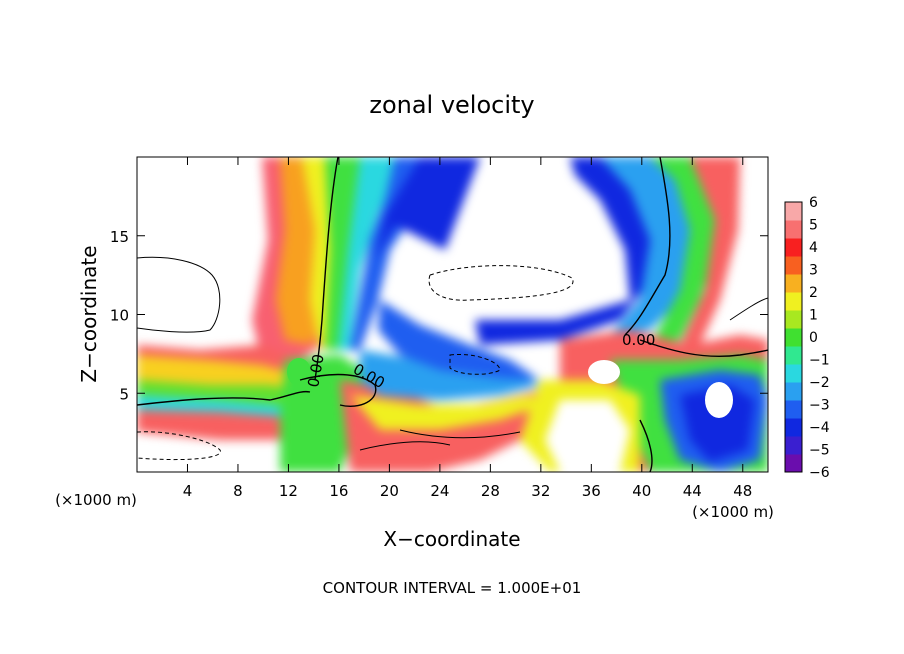 This screenshot has width=904, height=654. What do you see at coordinates (819, 361) in the screenshot?
I see `colorbar-tick-label: −1` at bounding box center [819, 361].